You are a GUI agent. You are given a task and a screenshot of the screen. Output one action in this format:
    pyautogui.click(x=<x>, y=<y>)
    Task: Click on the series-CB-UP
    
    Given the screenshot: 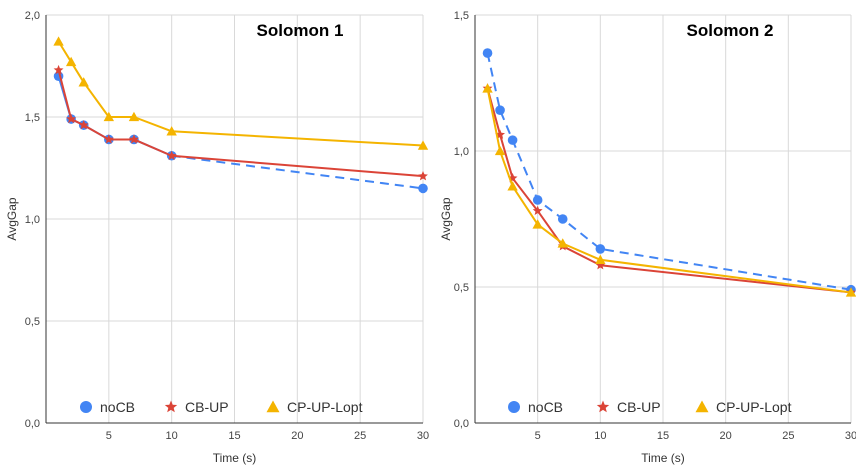 What is the action you would take?
    pyautogui.click(x=240, y=122)
    